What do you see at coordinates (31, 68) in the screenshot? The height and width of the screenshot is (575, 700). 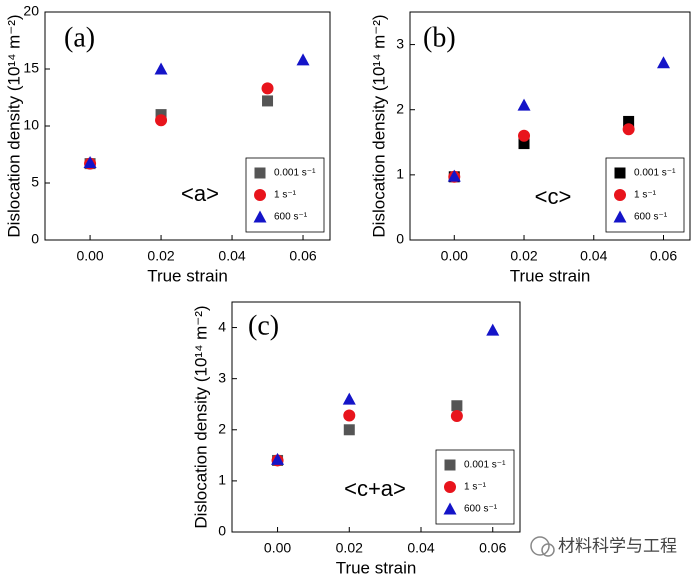 I see `y-tick-label: 15` at bounding box center [31, 68].